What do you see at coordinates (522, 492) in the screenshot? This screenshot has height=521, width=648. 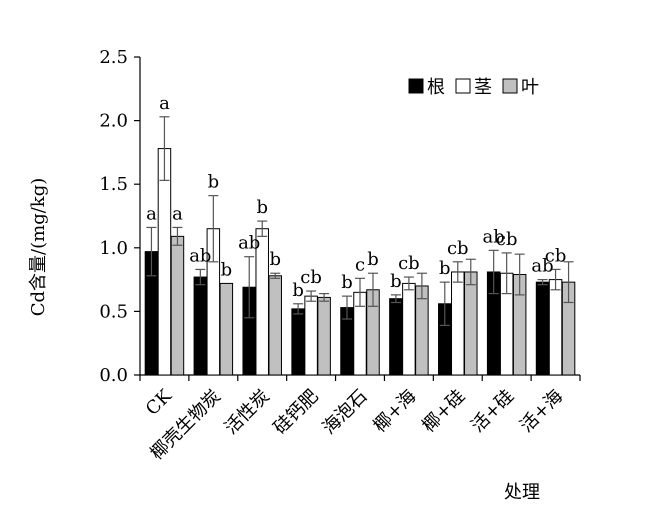 I see `x-axis-label: 处理` at bounding box center [522, 492].